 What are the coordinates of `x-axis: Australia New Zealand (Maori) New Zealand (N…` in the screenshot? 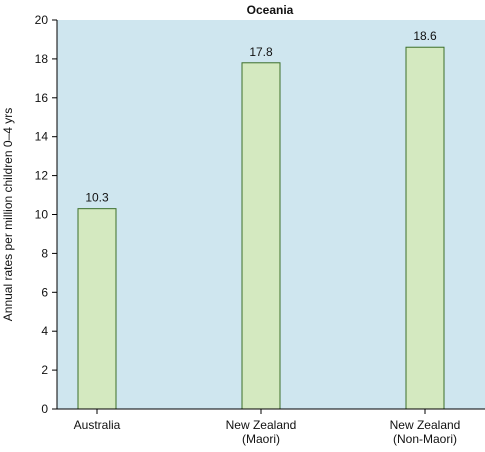 It's located at (271, 427).